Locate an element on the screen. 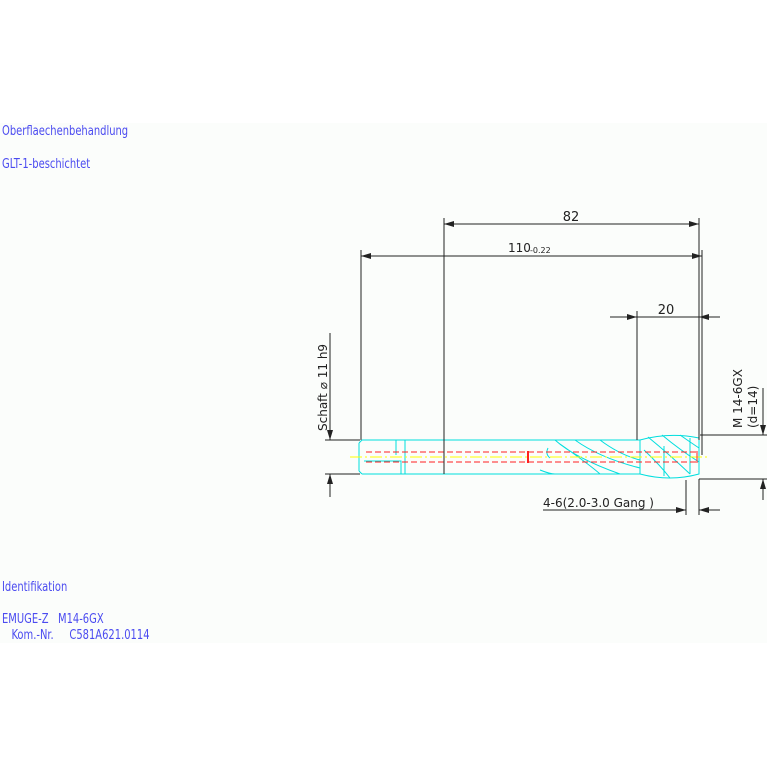  dim-shank-diameter: Schaft ⌀ 11 h9 is located at coordinates (323, 387).